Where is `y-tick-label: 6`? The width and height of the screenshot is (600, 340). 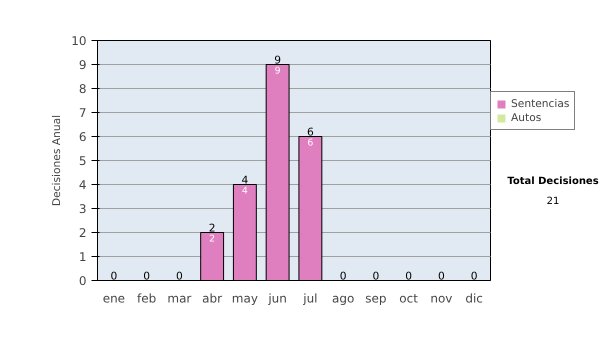 y-tick-label: 6 is located at coordinates (82, 137).